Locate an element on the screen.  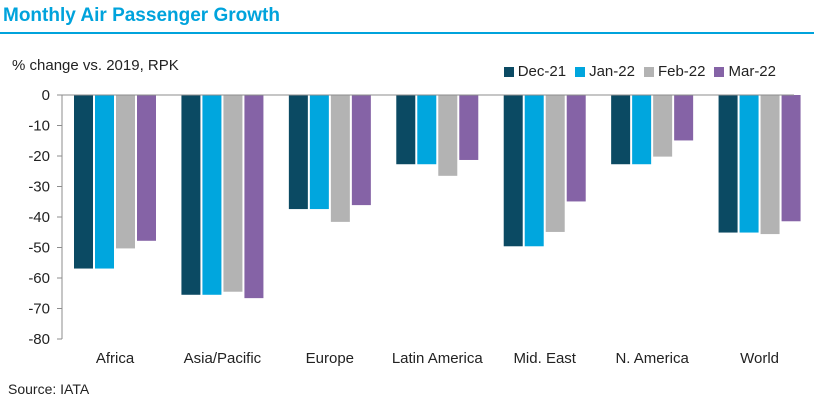
y-tick-label: -60 is located at coordinates (39, 278).